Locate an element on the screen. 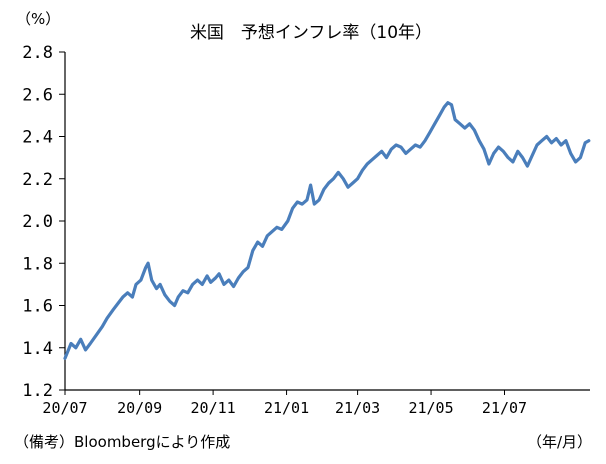  y-tick-label: 1.4 is located at coordinates (37, 349).